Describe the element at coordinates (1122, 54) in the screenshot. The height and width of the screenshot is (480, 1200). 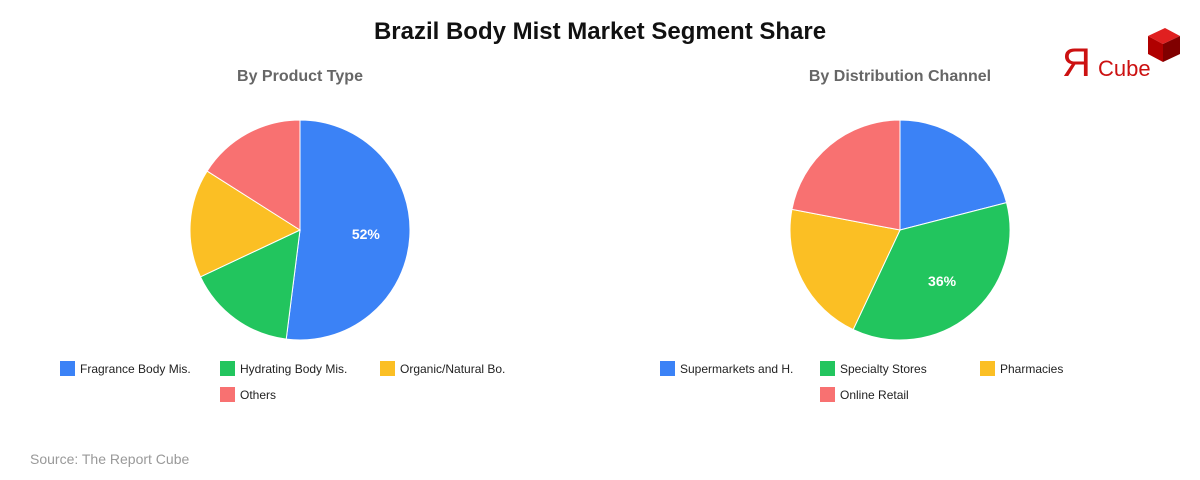
I see `report-cube-logo: Я Cube` at that location.